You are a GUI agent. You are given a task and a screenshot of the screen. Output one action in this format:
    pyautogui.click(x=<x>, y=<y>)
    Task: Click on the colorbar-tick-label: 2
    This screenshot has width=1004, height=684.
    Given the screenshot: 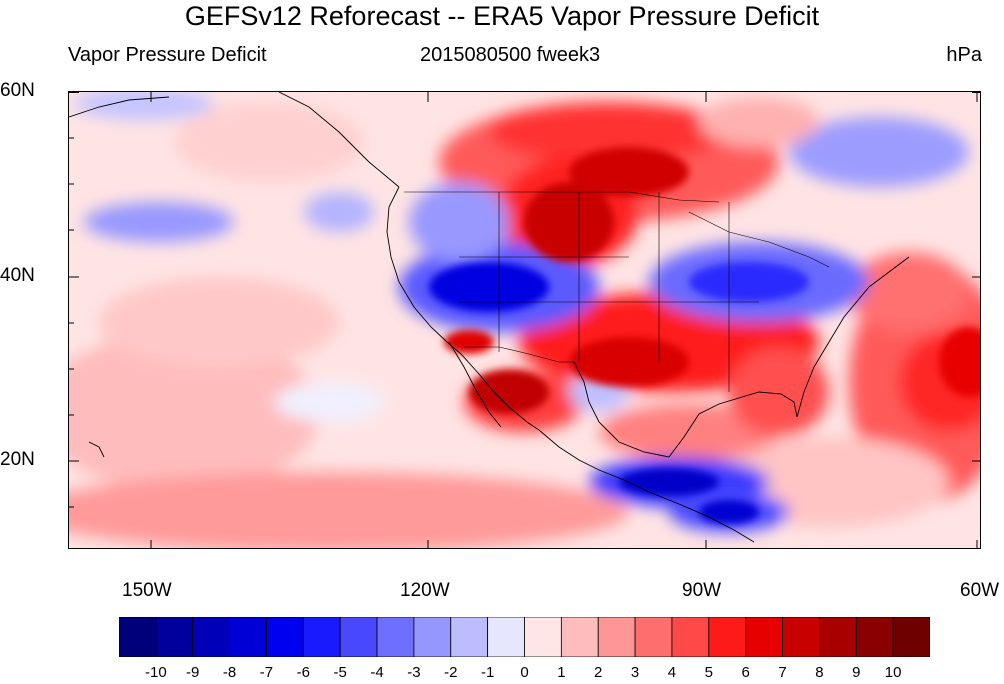 What is the action you would take?
    pyautogui.click(x=598, y=672)
    